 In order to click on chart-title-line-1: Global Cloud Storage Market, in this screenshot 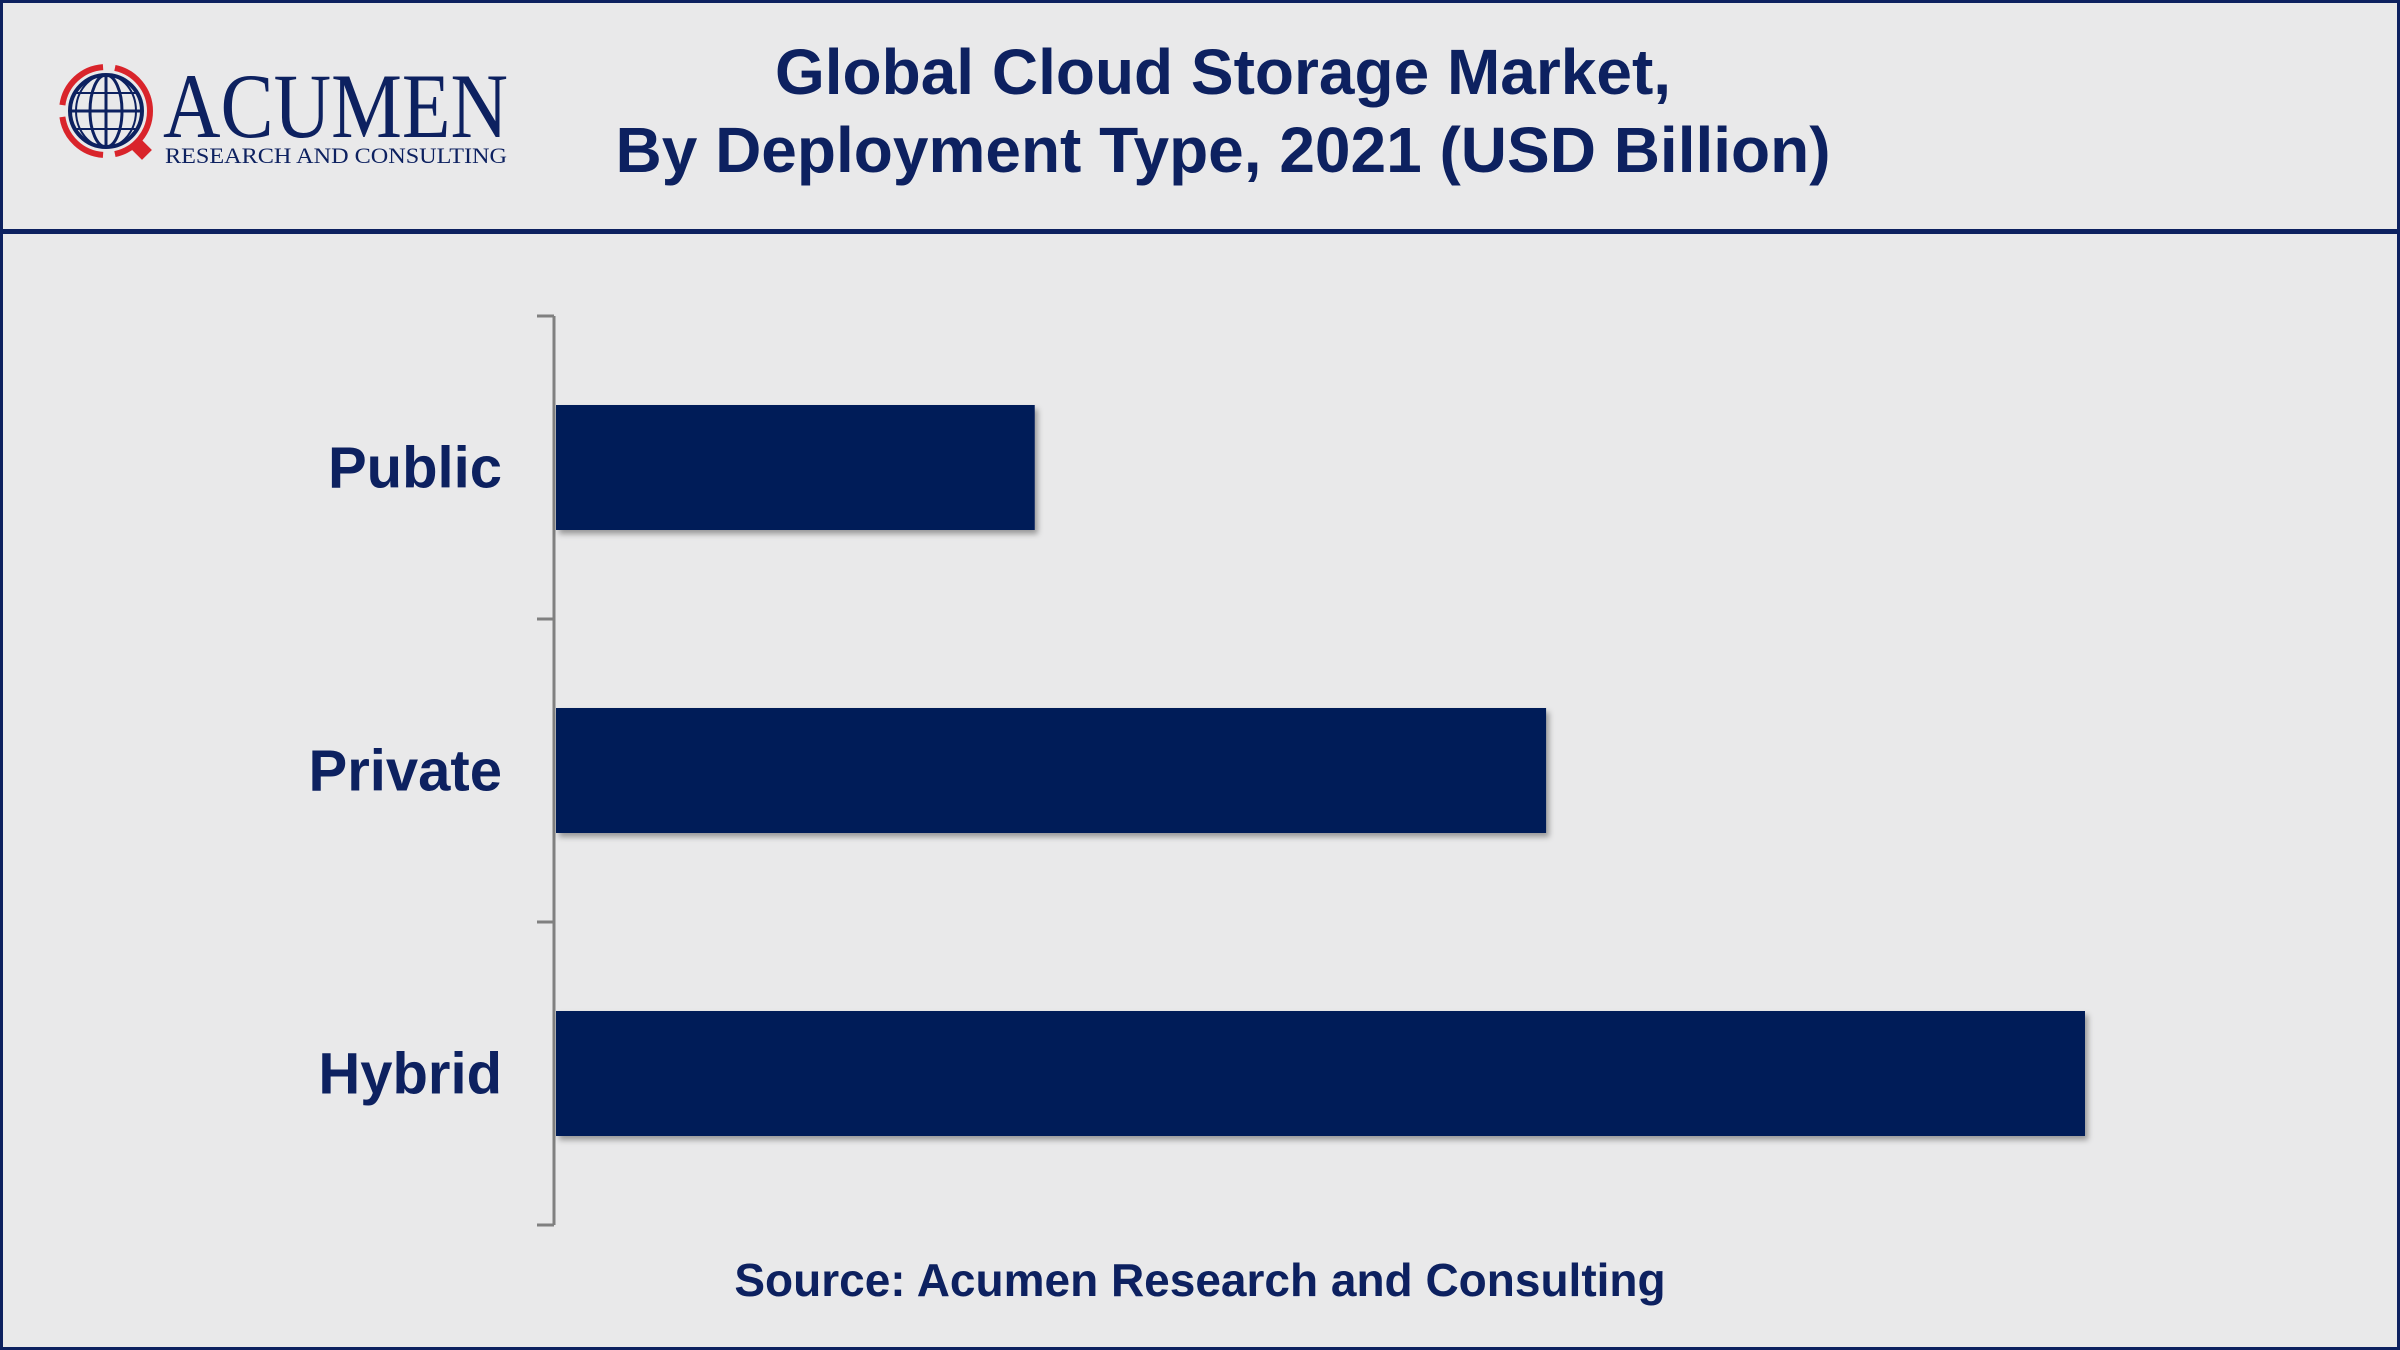, I will do `click(1223, 72)`.